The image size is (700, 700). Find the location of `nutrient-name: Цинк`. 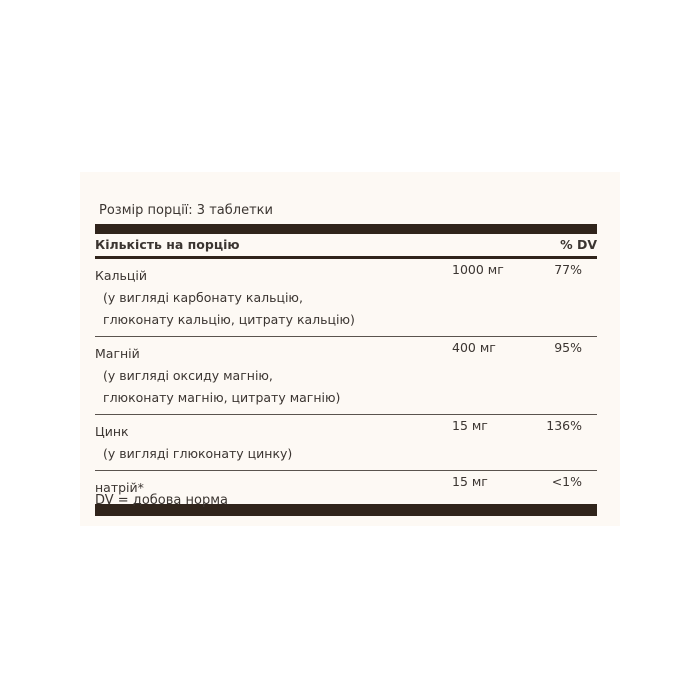

nutrient-name: Цинк is located at coordinates (112, 431).